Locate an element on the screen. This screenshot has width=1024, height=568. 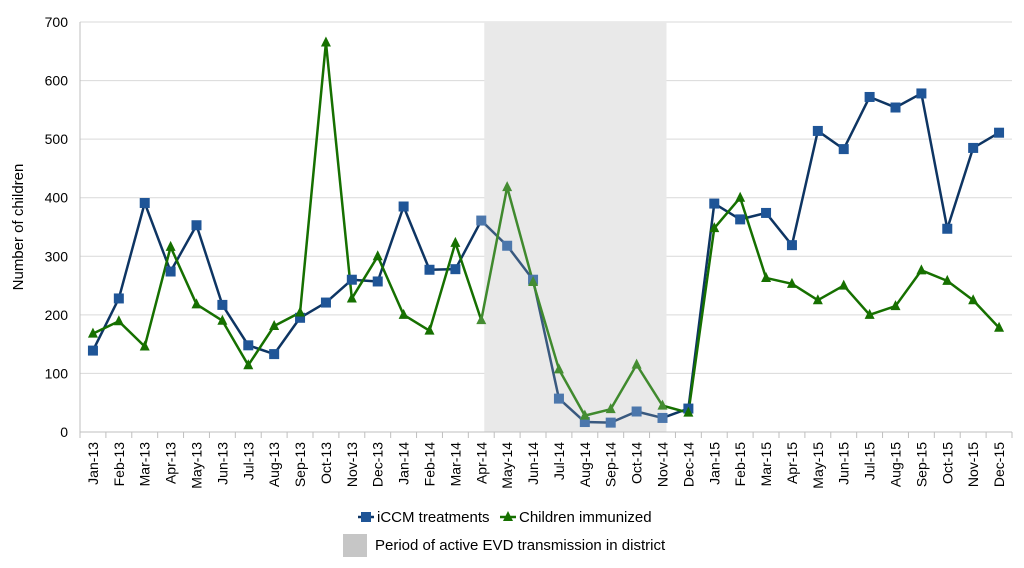
x-tick-label-Nov-13: Nov-13 is located at coordinates (352, 464).